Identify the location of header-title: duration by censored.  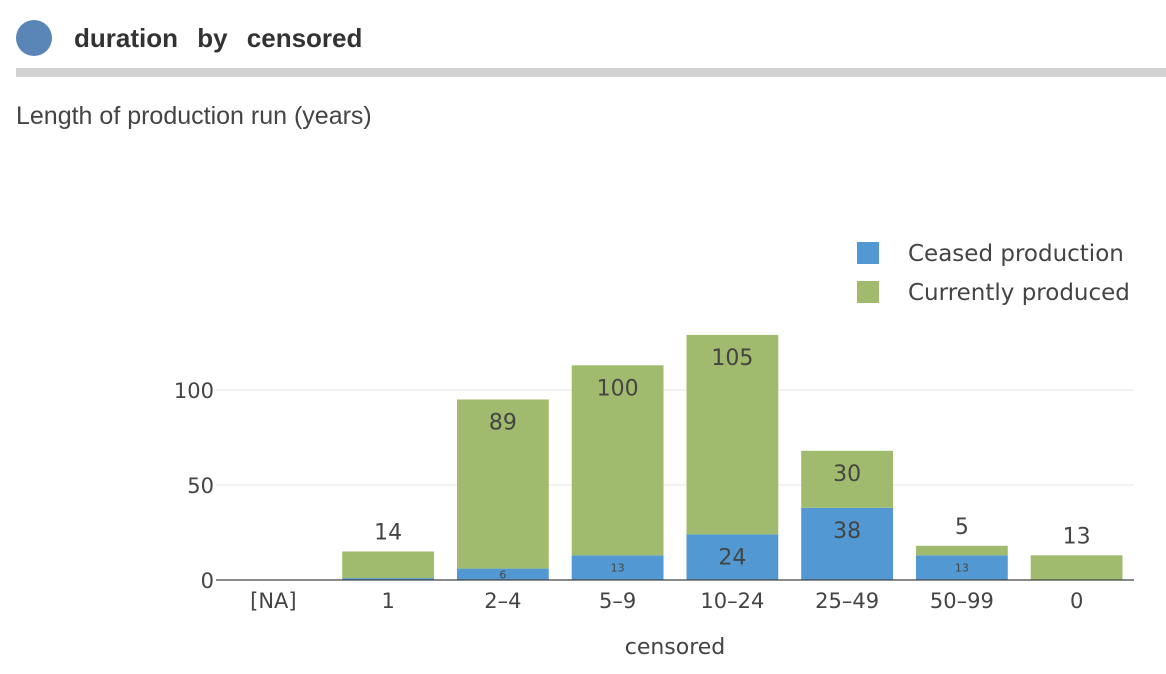
(218, 37).